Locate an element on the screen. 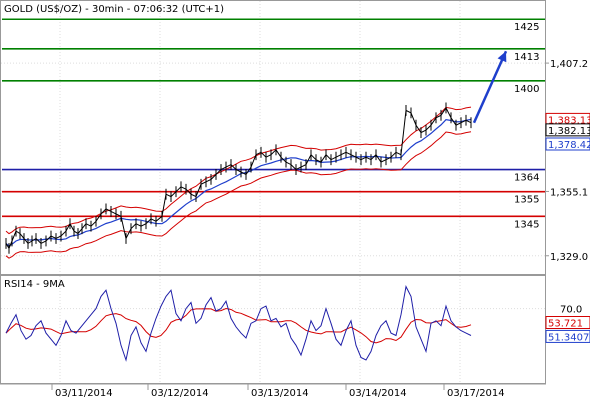  level-label-1: 1413 is located at coordinates (526, 57).